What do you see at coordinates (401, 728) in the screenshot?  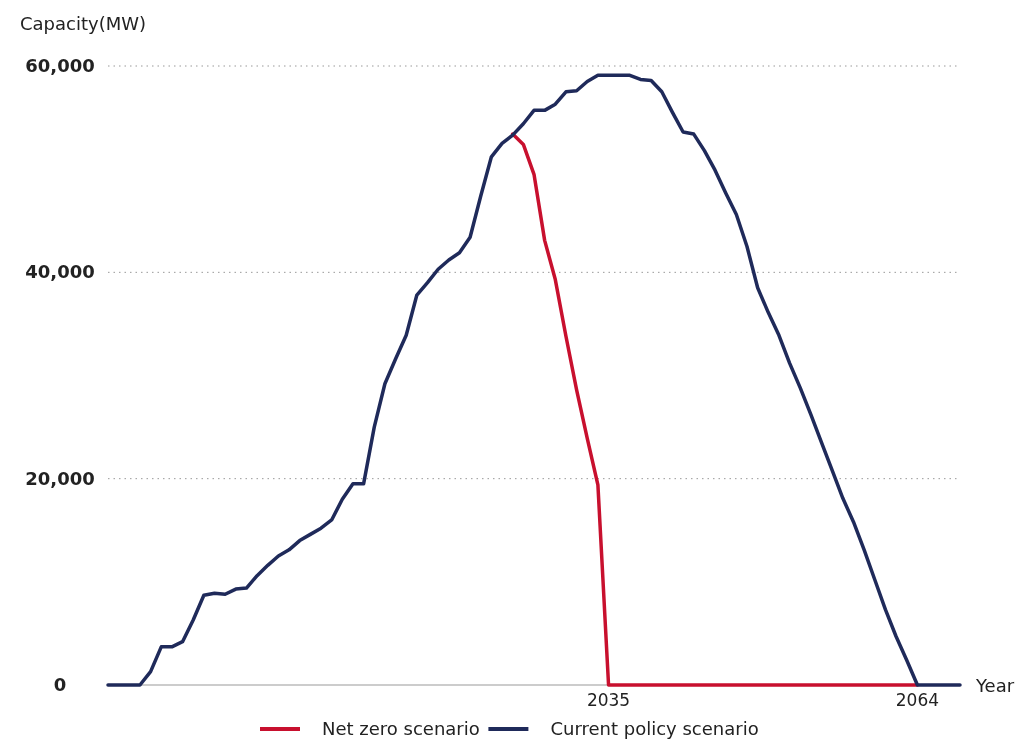 I see `legend-label: Net zero scenario` at bounding box center [401, 728].